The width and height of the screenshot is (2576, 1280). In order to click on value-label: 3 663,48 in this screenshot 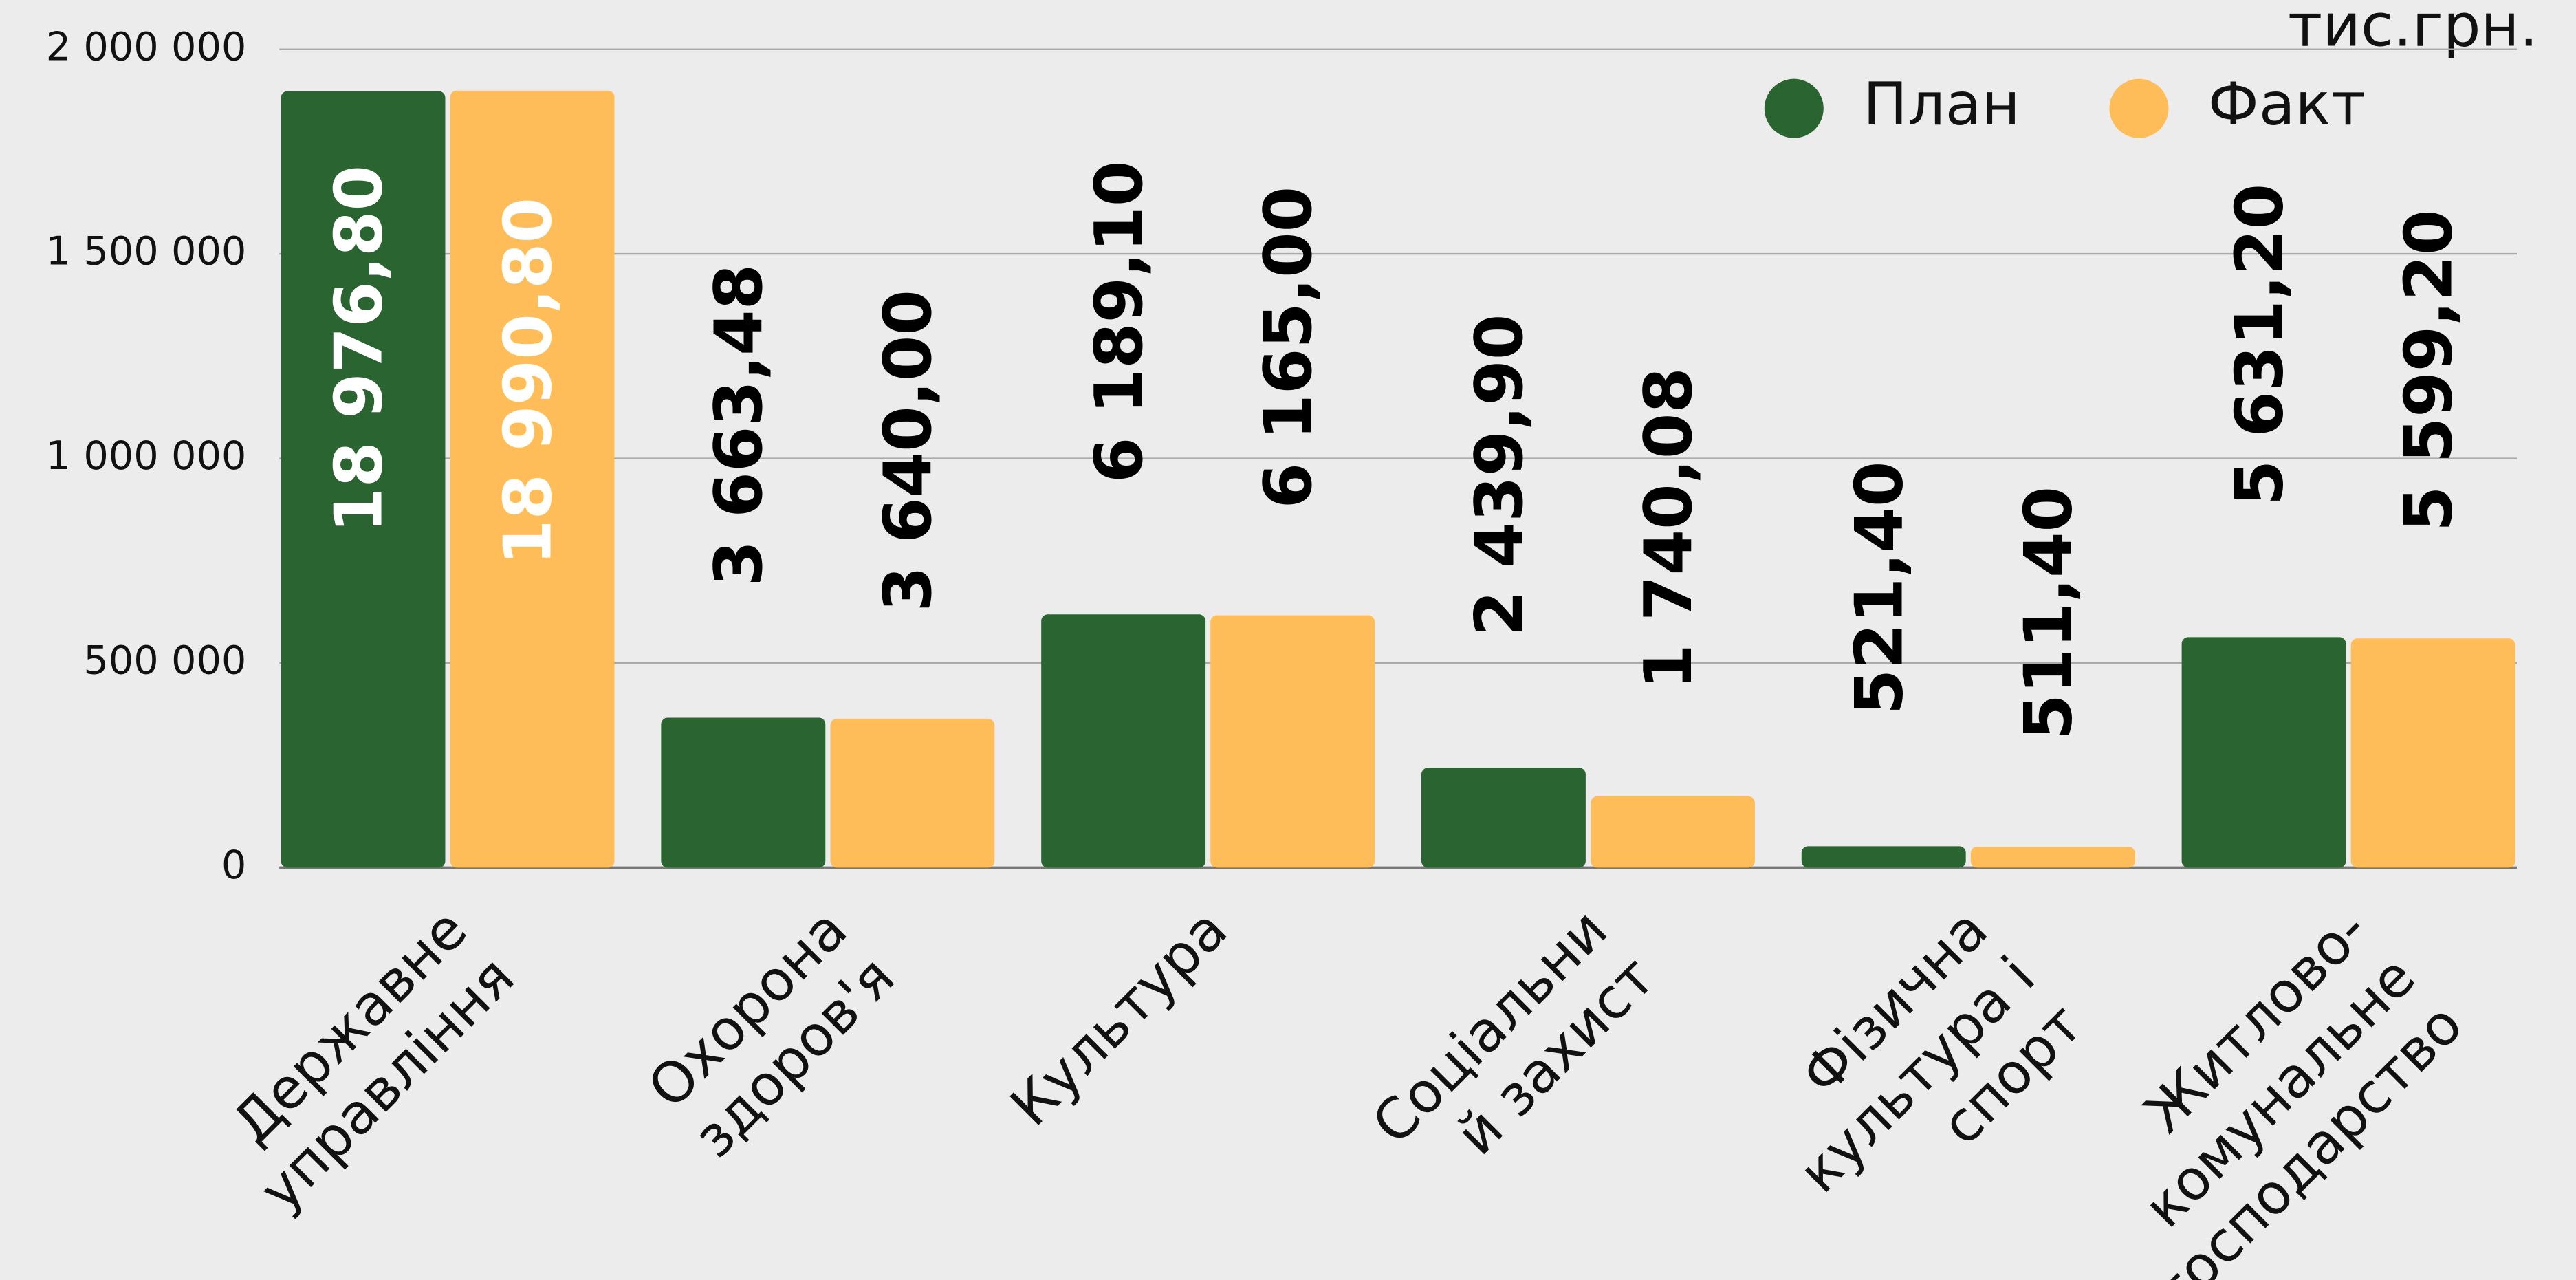, I will do `click(738, 425)`.